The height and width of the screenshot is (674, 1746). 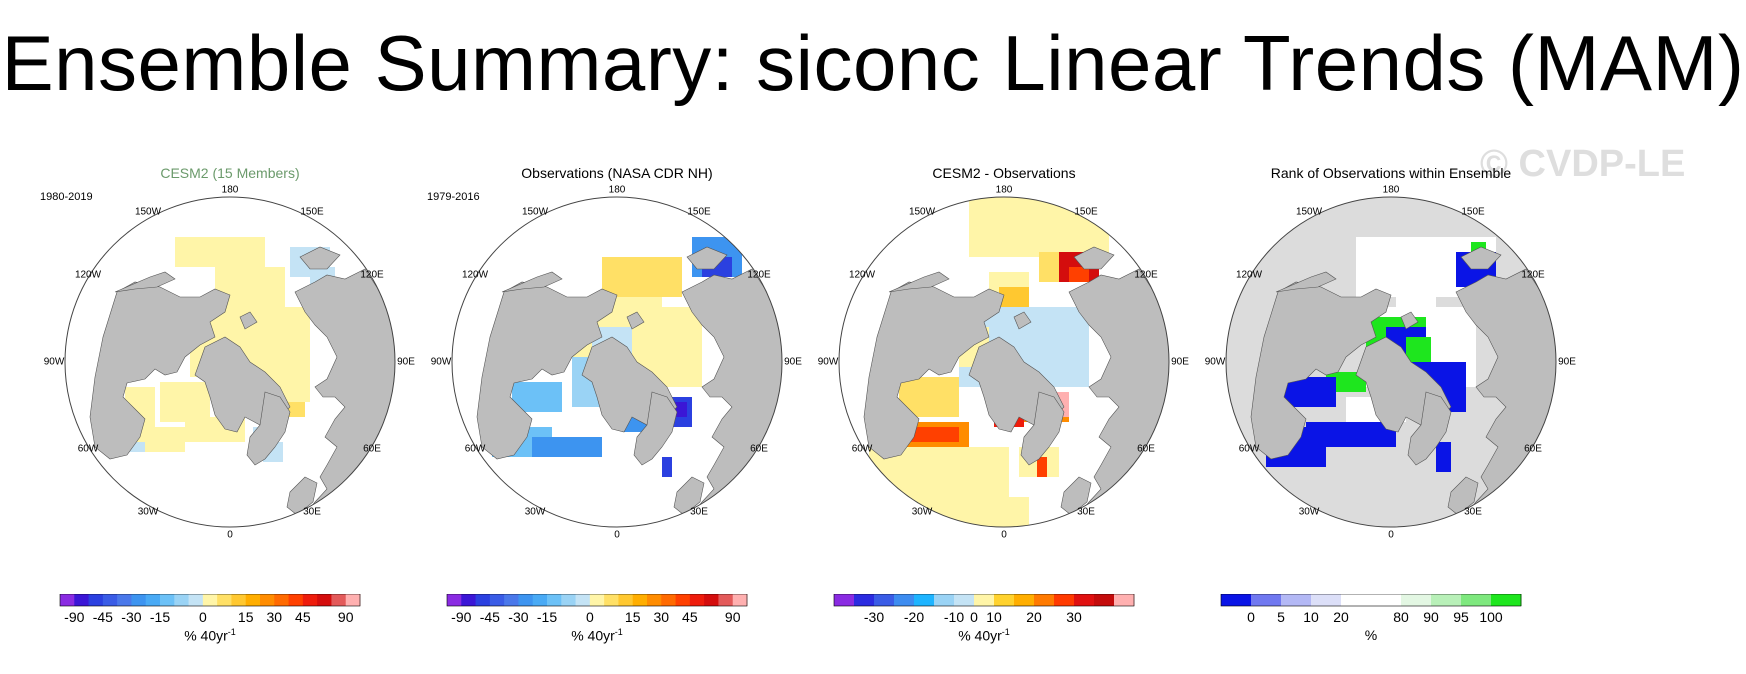 I want to click on longitude-label: 90W, so click(x=441, y=362).